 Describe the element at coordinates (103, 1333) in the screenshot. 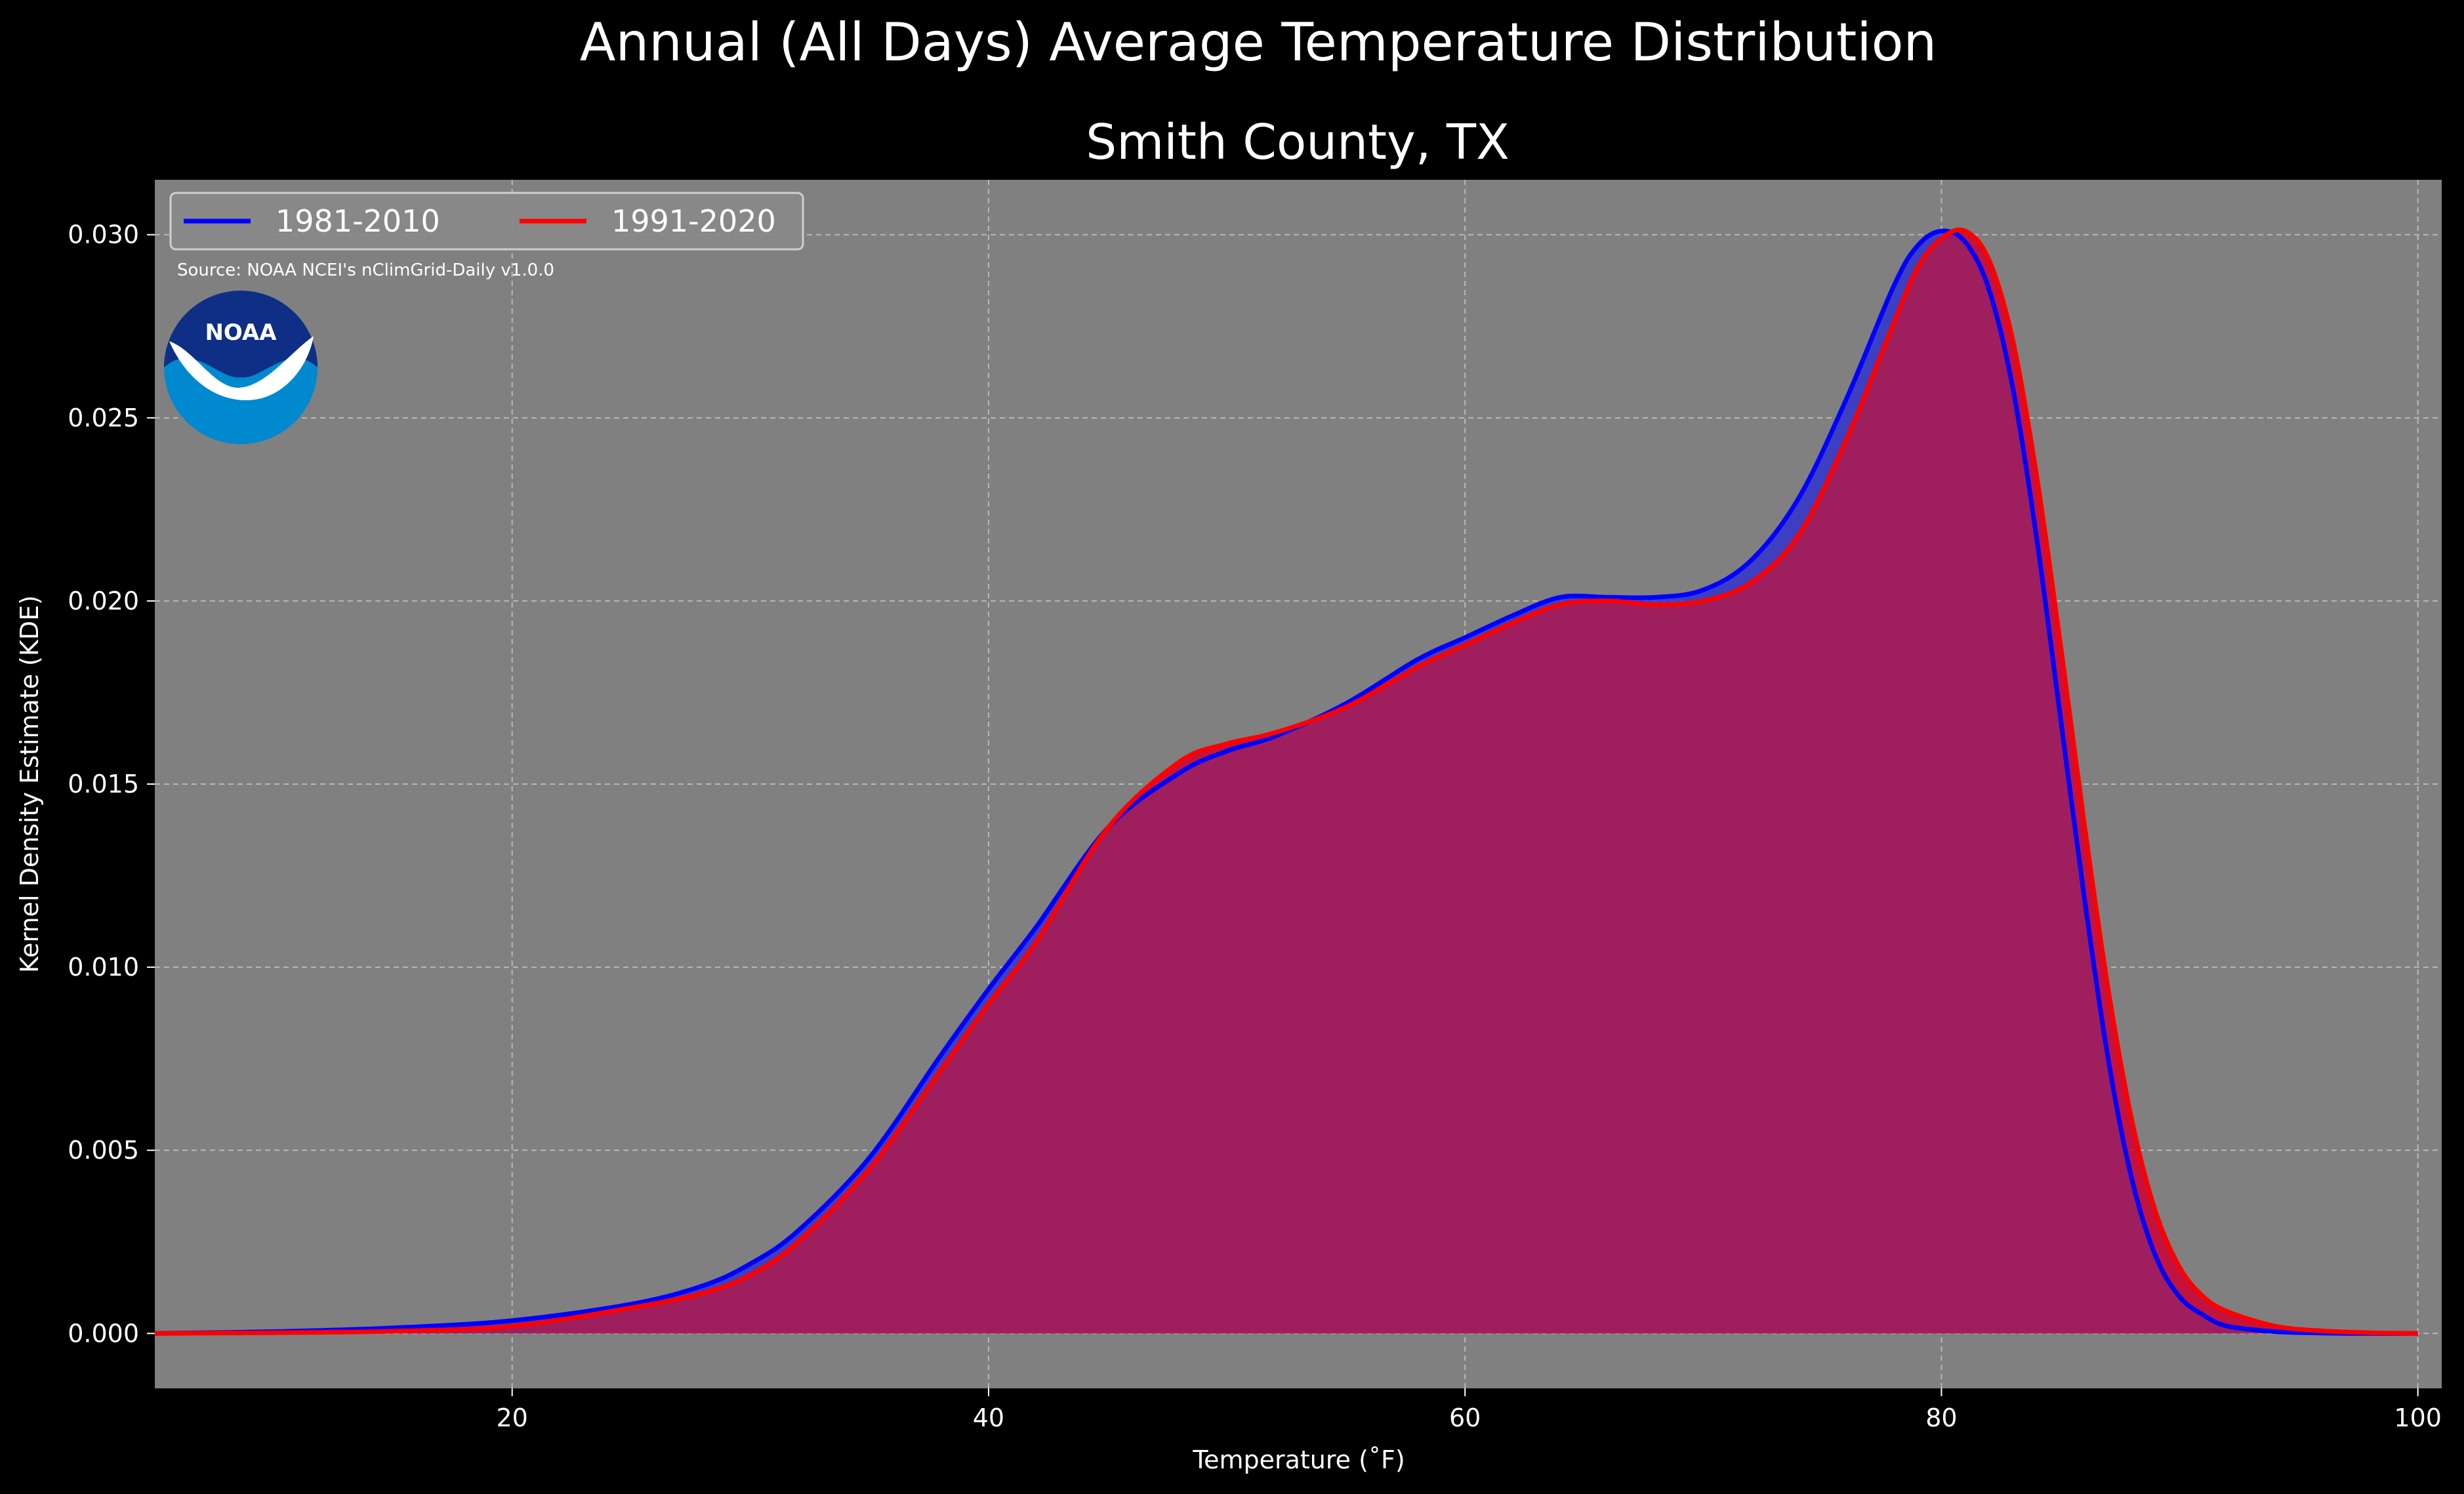

I see `y-tick-label: 0.000` at that location.